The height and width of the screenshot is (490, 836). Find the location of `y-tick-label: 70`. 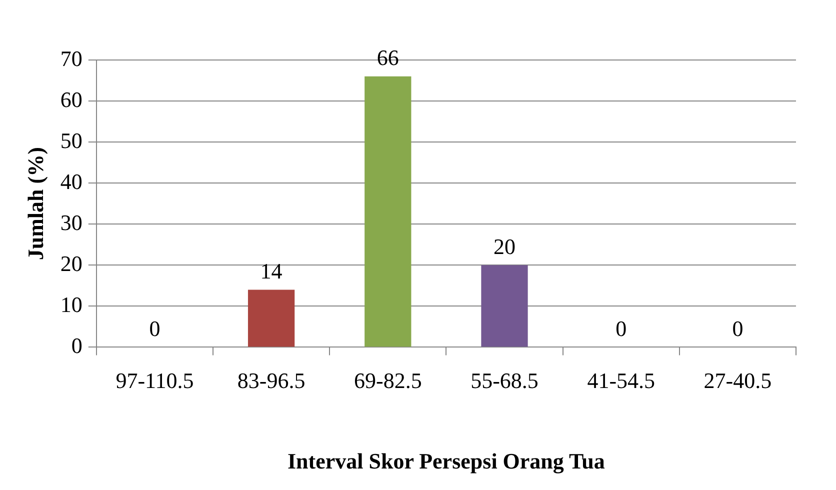

y-tick-label: 70 is located at coordinates (71, 58).